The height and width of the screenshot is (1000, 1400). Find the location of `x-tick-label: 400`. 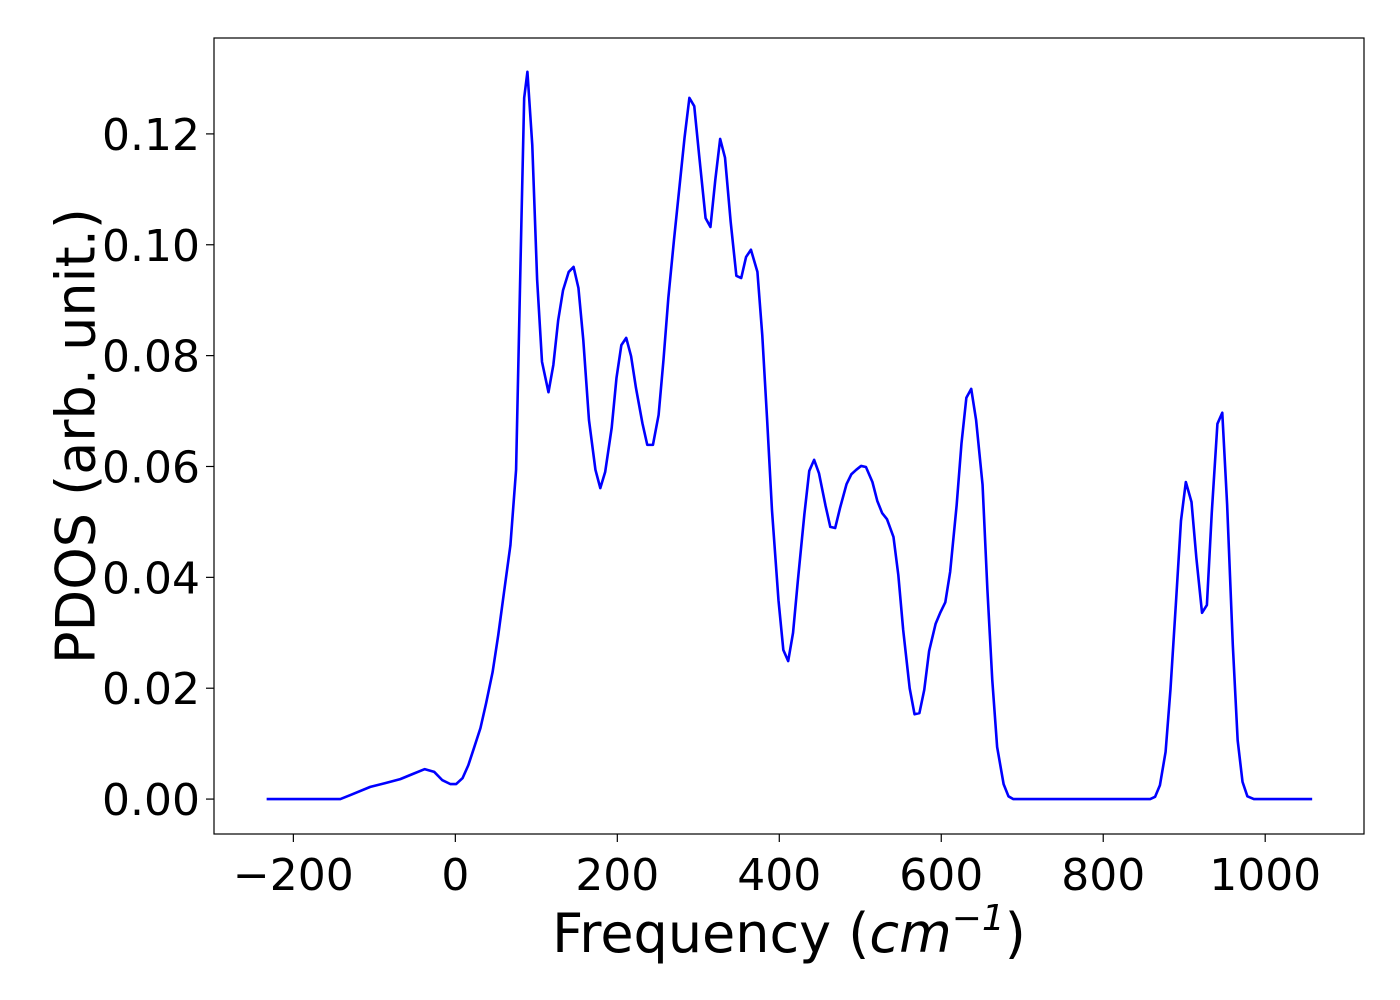

x-tick-label: 400 is located at coordinates (779, 875).